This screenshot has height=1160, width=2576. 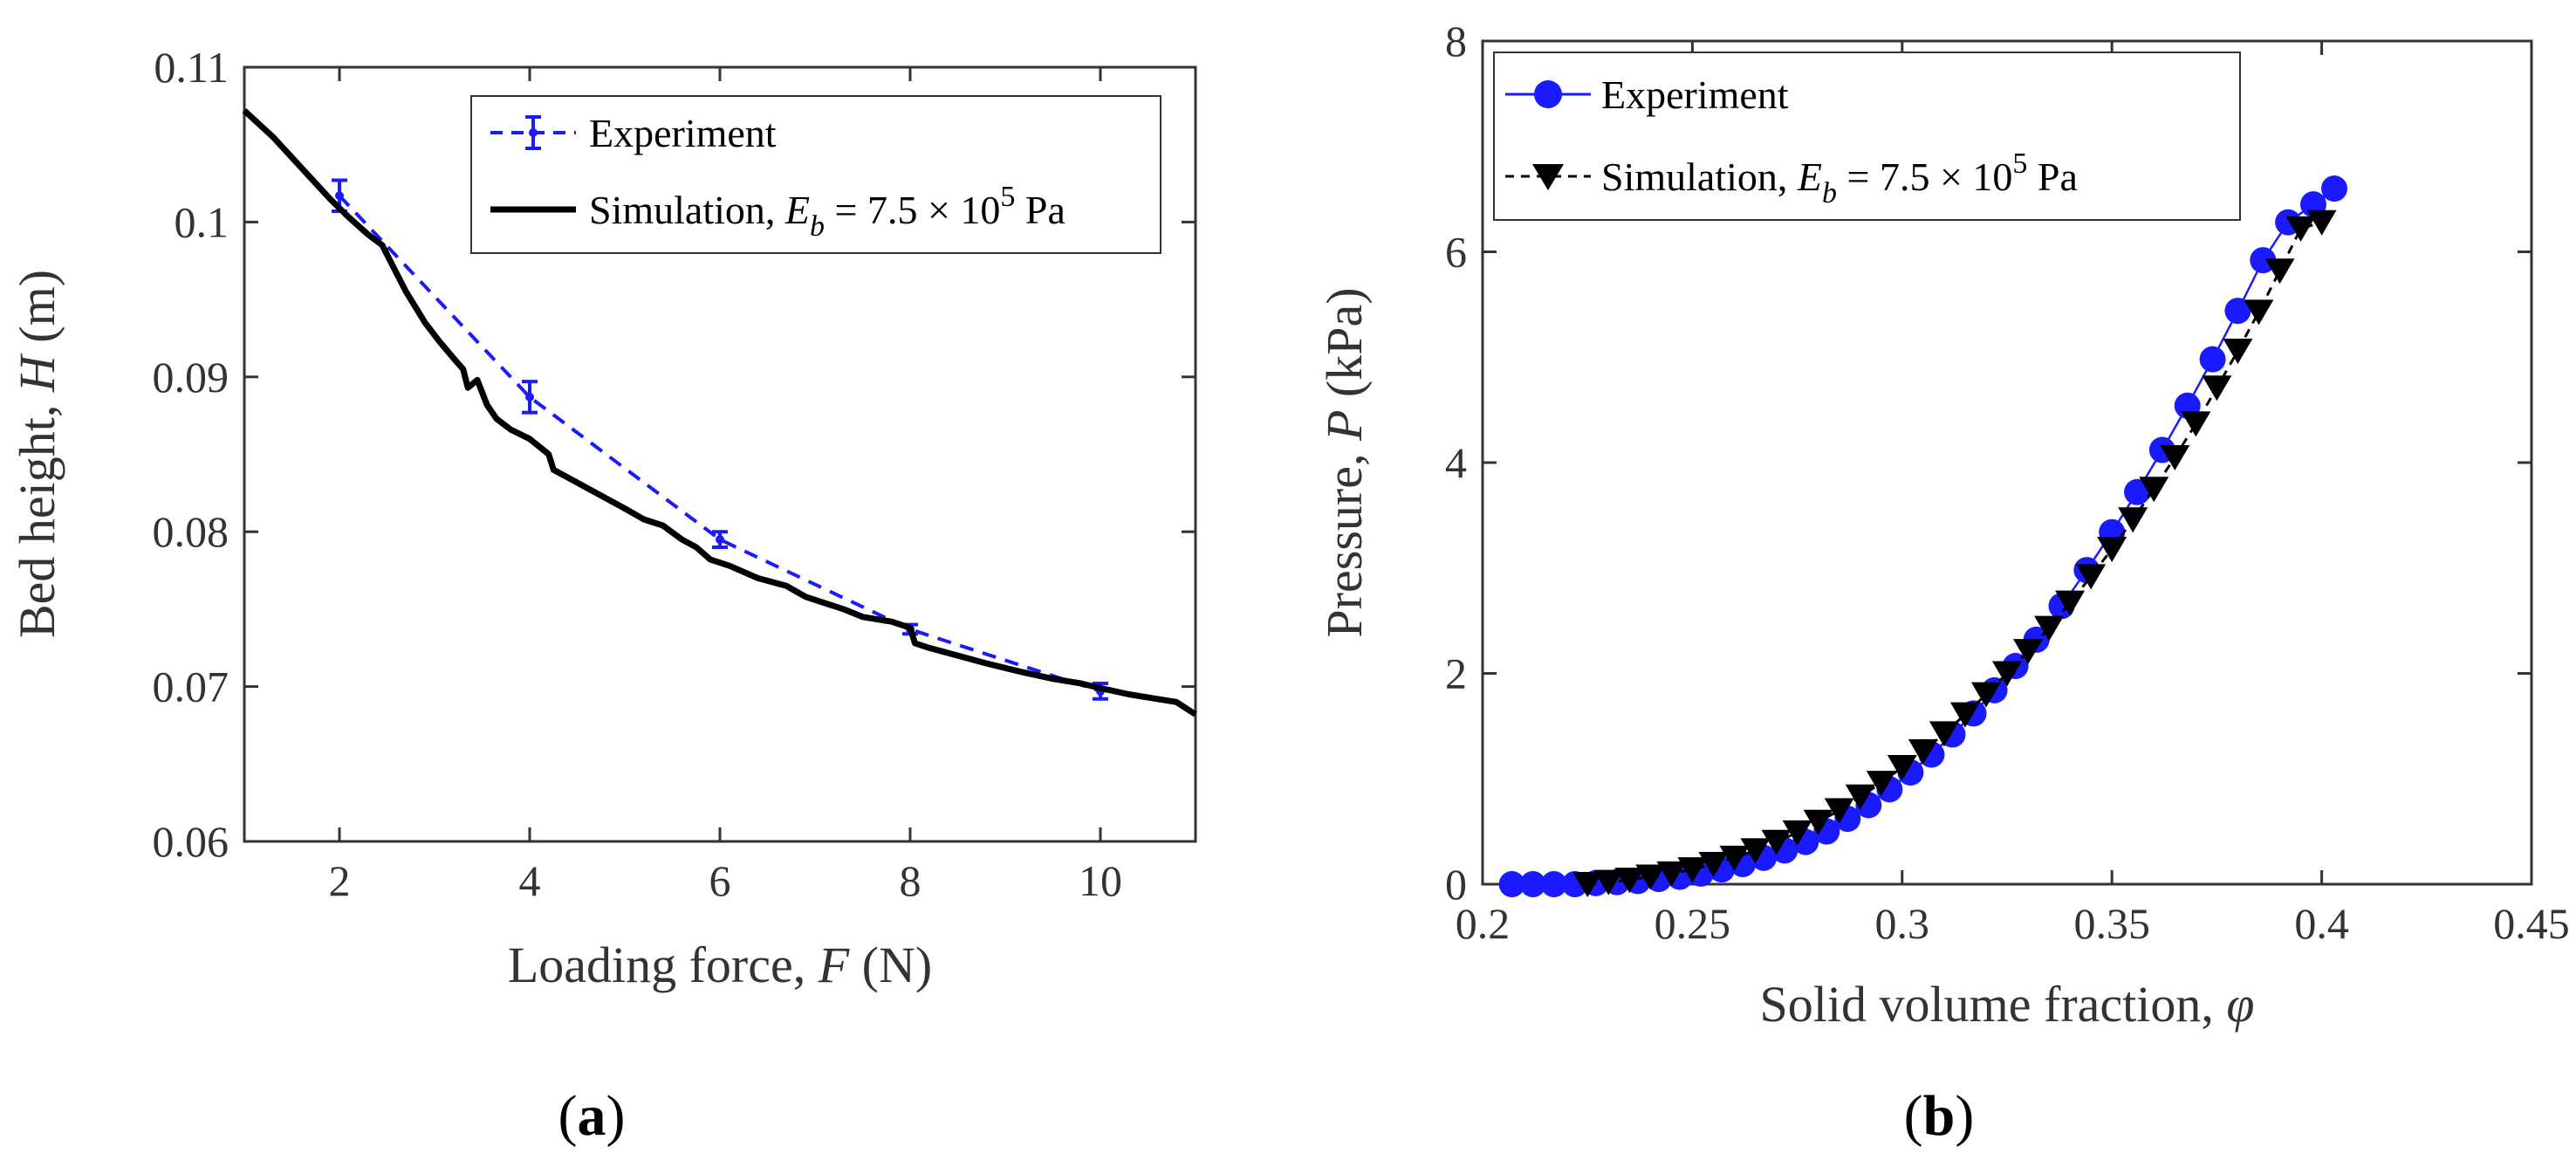 I want to click on legend-a-simulation-label: Simulation, Eb = 7.5 × 105 Pa, so click(x=827, y=212).